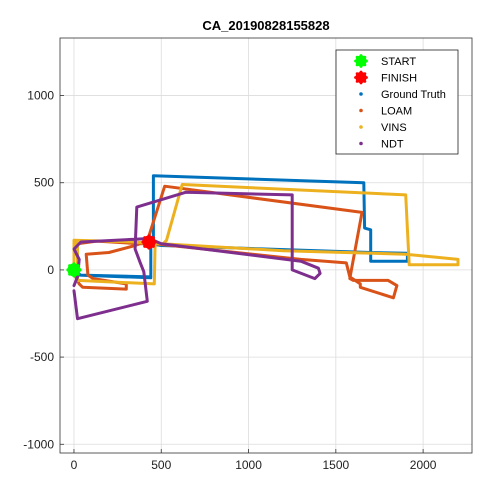 This screenshot has height=502, width=502. I want to click on chart-title: CA_20190828155828, so click(265, 25).